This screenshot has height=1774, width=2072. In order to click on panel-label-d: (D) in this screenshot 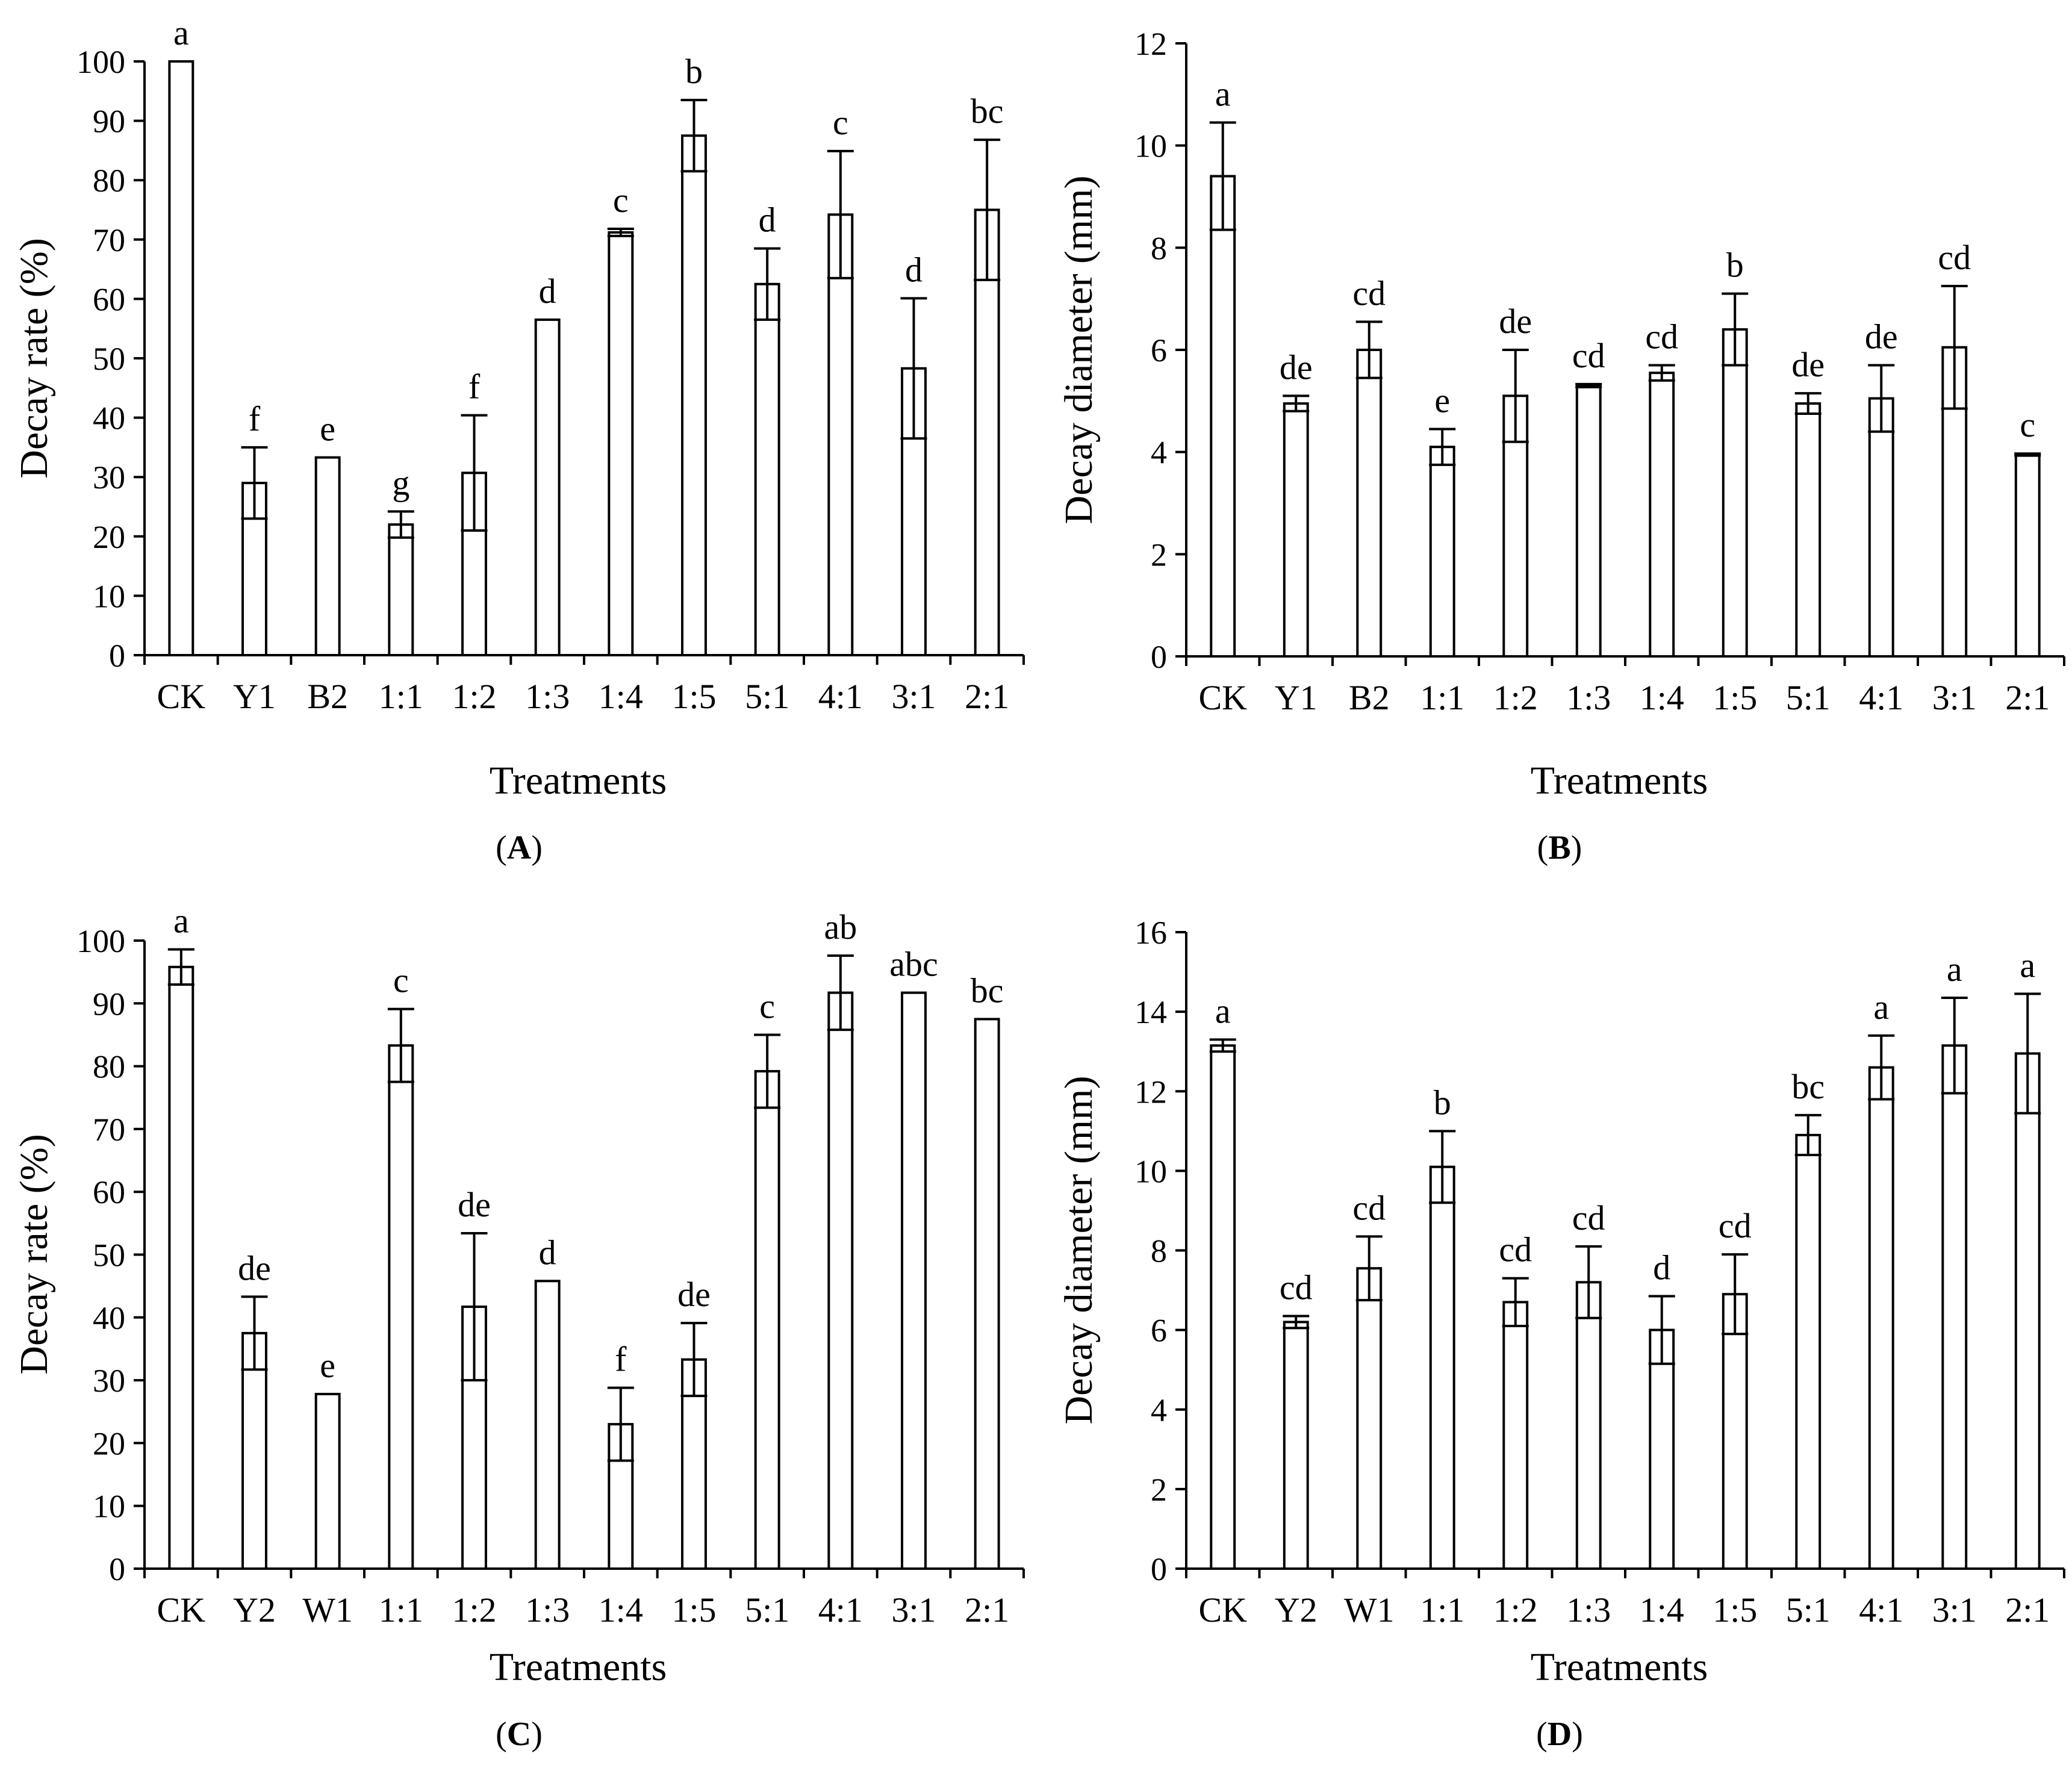, I will do `click(1560, 1734)`.